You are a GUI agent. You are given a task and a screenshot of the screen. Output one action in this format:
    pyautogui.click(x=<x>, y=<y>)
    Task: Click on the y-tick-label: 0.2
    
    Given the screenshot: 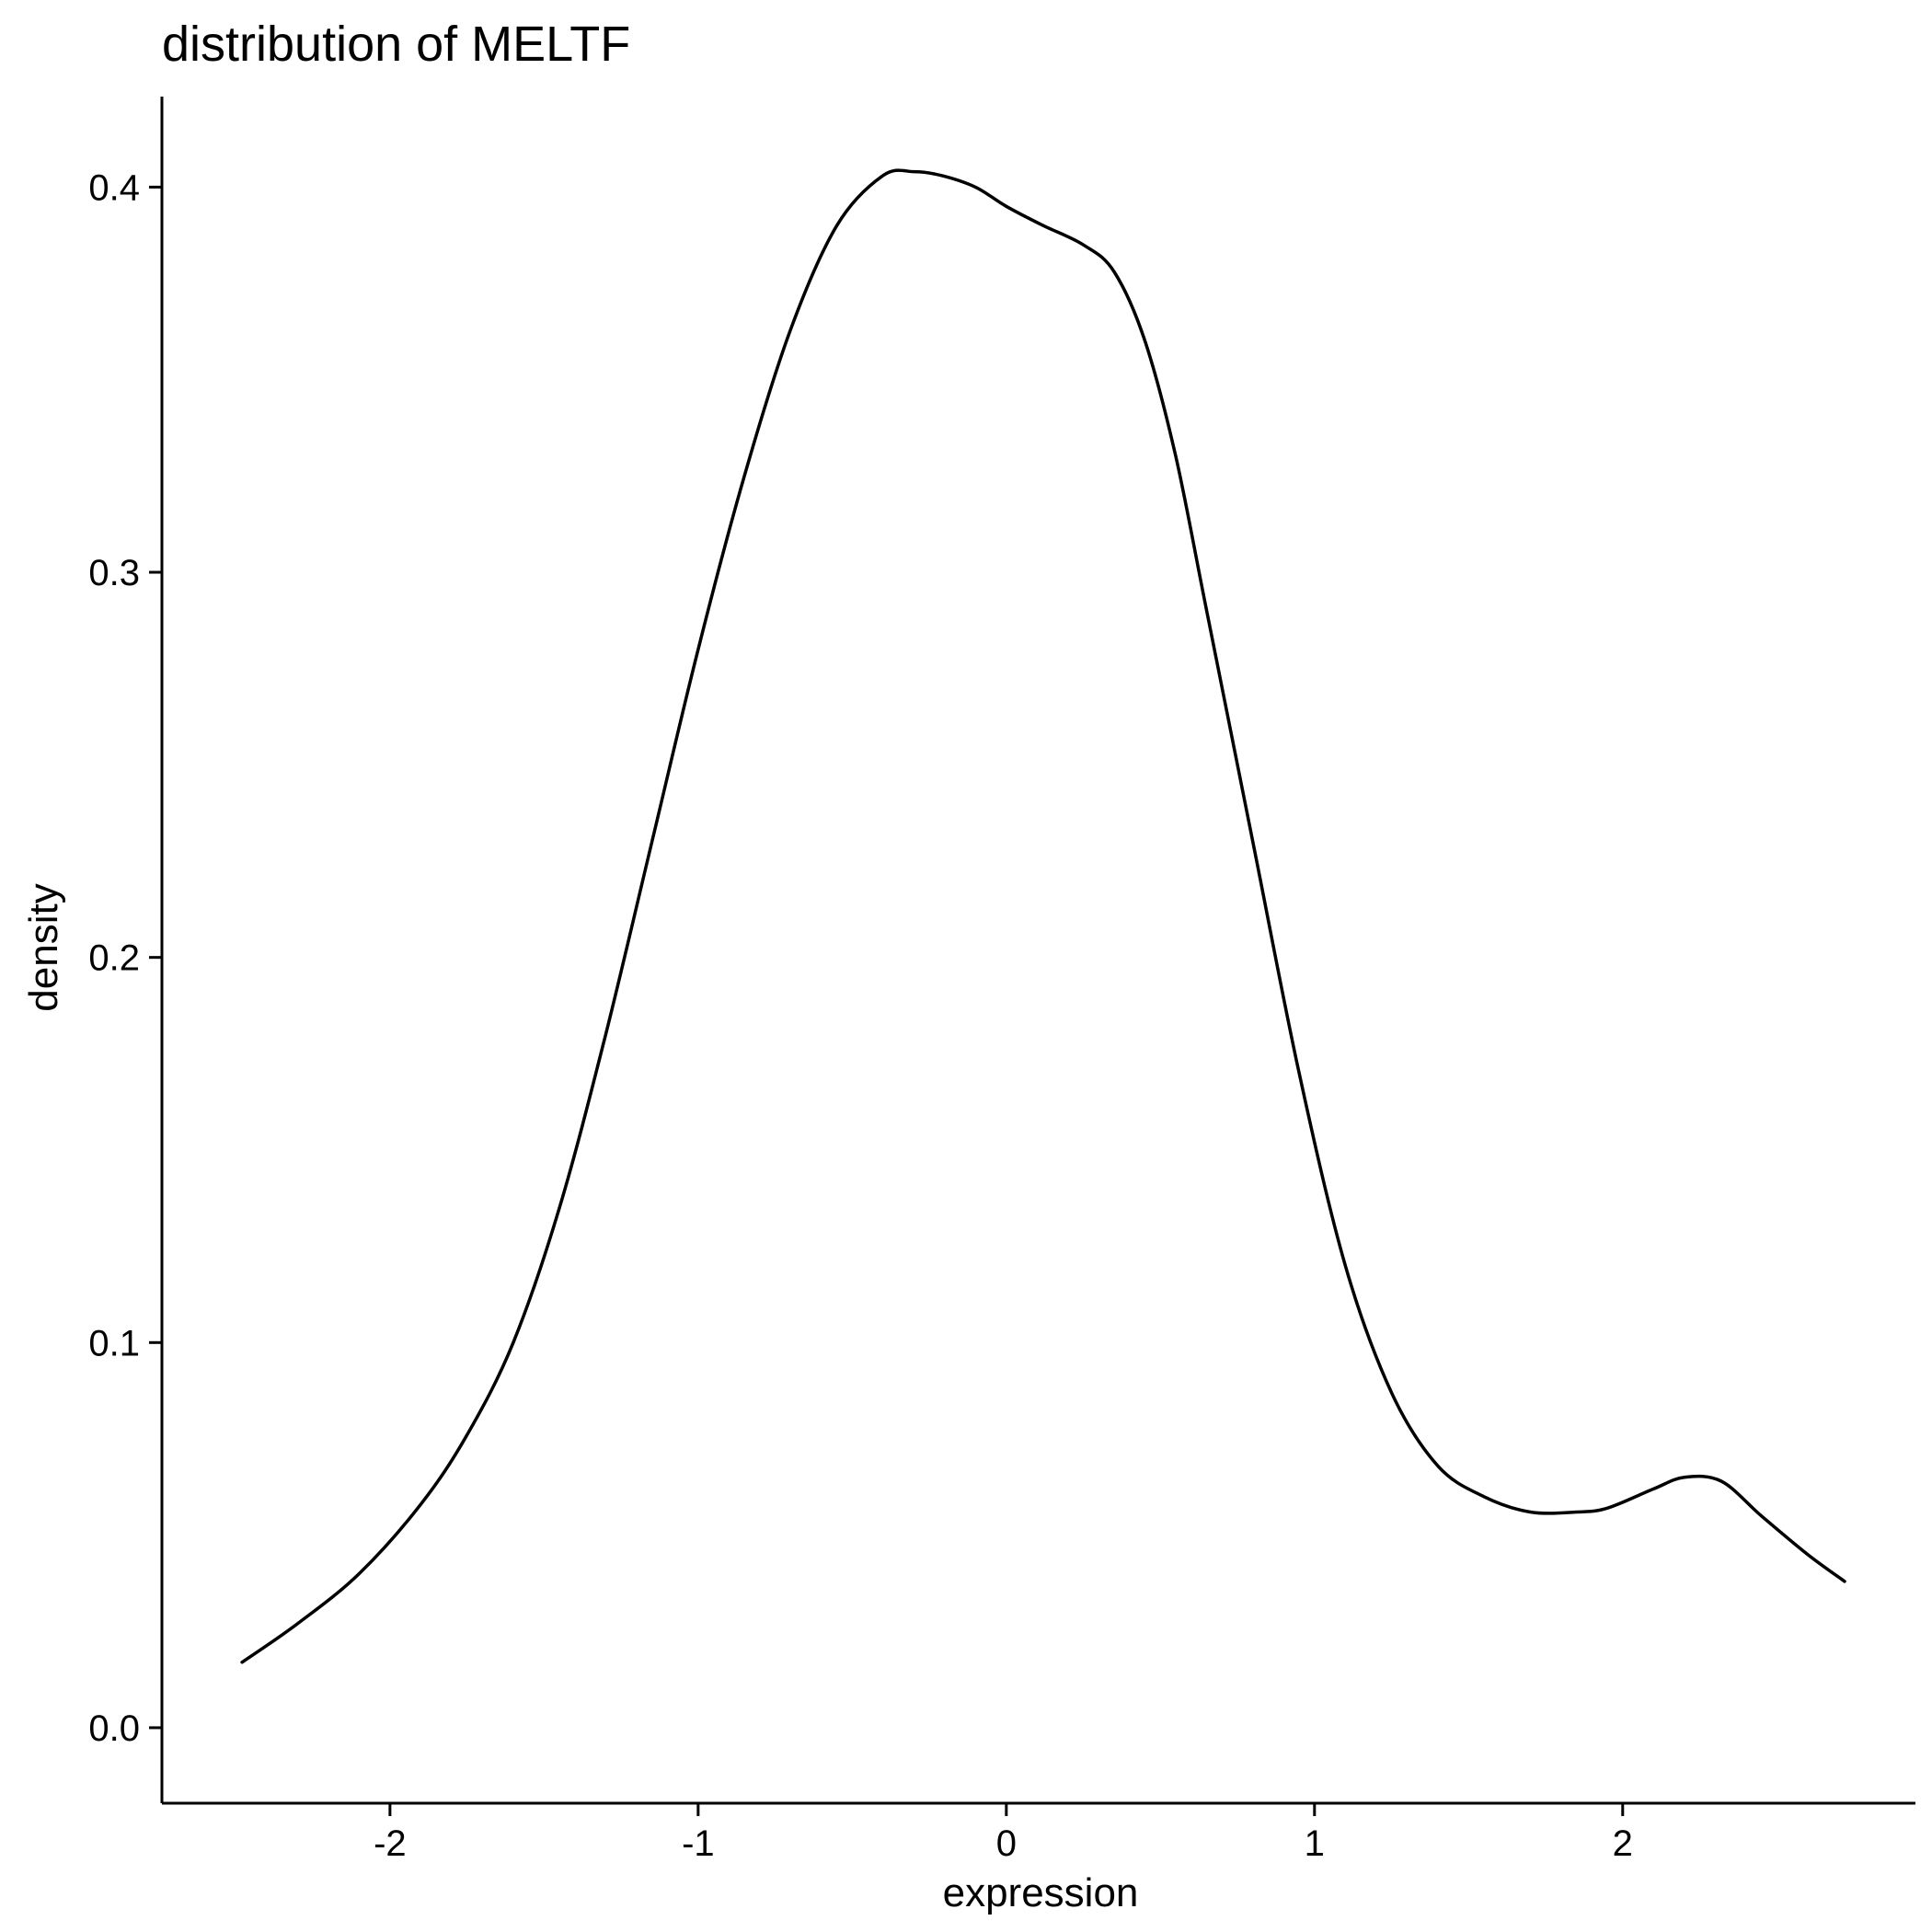 What is the action you would take?
    pyautogui.click(x=114, y=958)
    